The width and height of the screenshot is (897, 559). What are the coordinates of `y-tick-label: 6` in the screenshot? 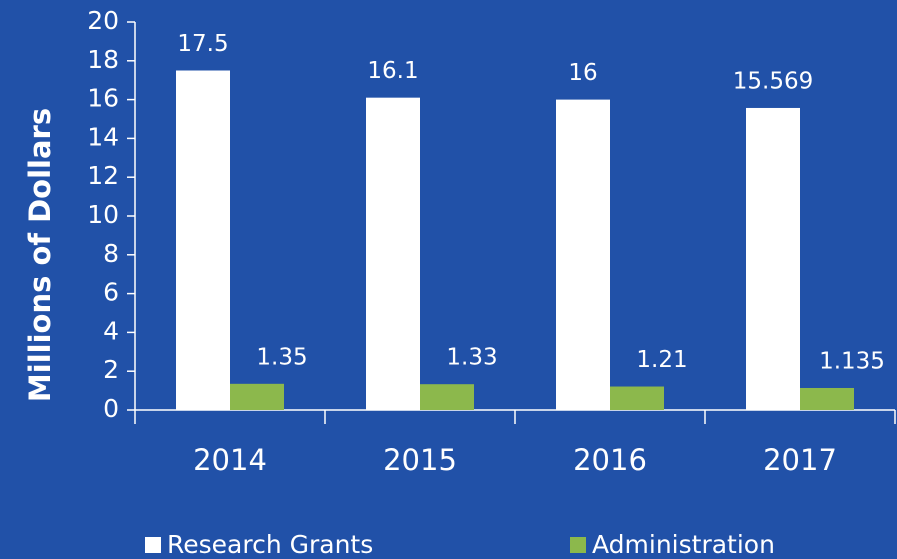 It's located at (111, 292).